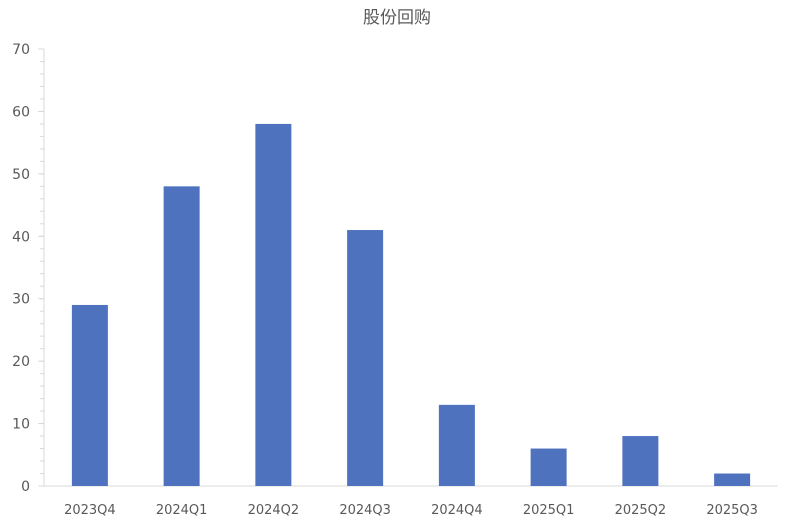 This screenshot has width=794, height=529. What do you see at coordinates (21, 237) in the screenshot?
I see `y-tick-label: 40` at bounding box center [21, 237].